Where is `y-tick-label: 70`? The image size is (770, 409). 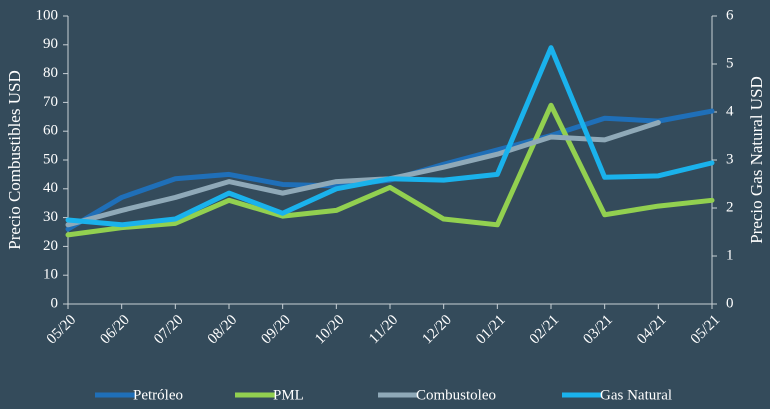
y-tick-label: 70 is located at coordinates (50, 102).